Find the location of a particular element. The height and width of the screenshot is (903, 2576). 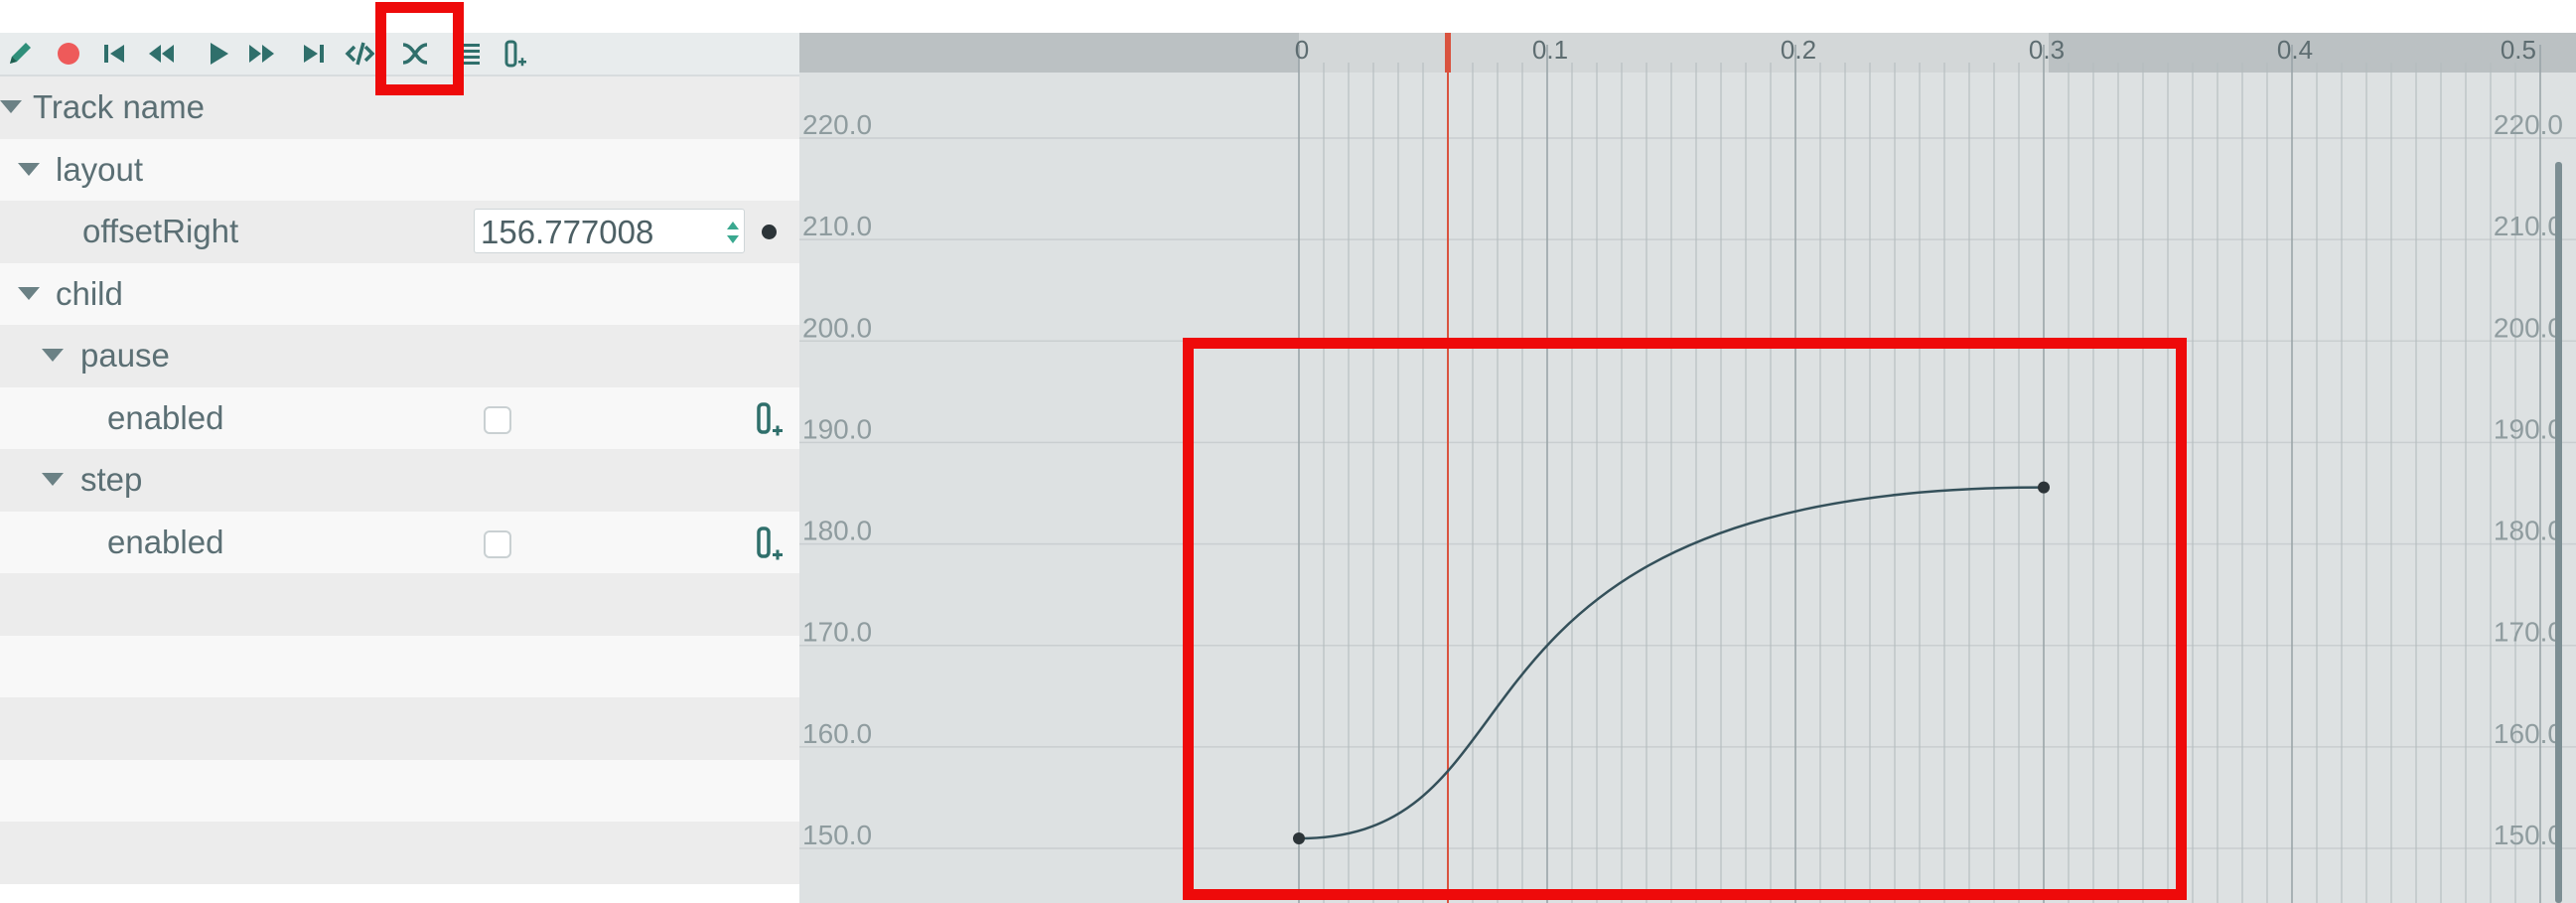

record-icon is located at coordinates (69, 54).